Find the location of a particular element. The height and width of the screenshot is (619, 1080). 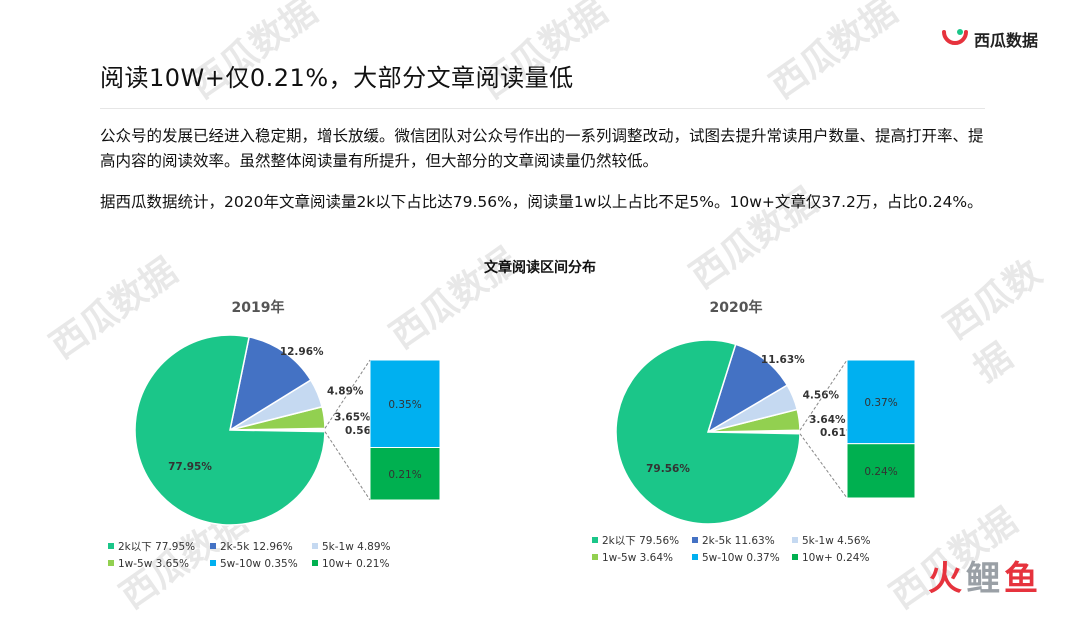

page-title: 阅读10W+仅0.21%，大部分文章阅读量低 is located at coordinates (337, 78).